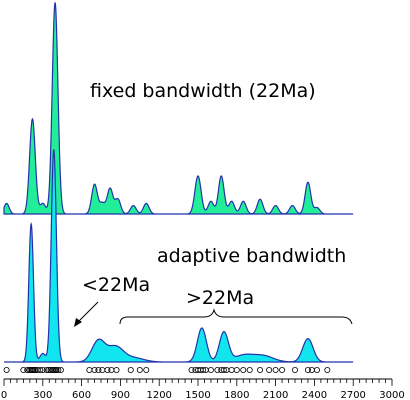  Describe the element at coordinates (236, 316) in the screenshot. I see `brace` at that location.